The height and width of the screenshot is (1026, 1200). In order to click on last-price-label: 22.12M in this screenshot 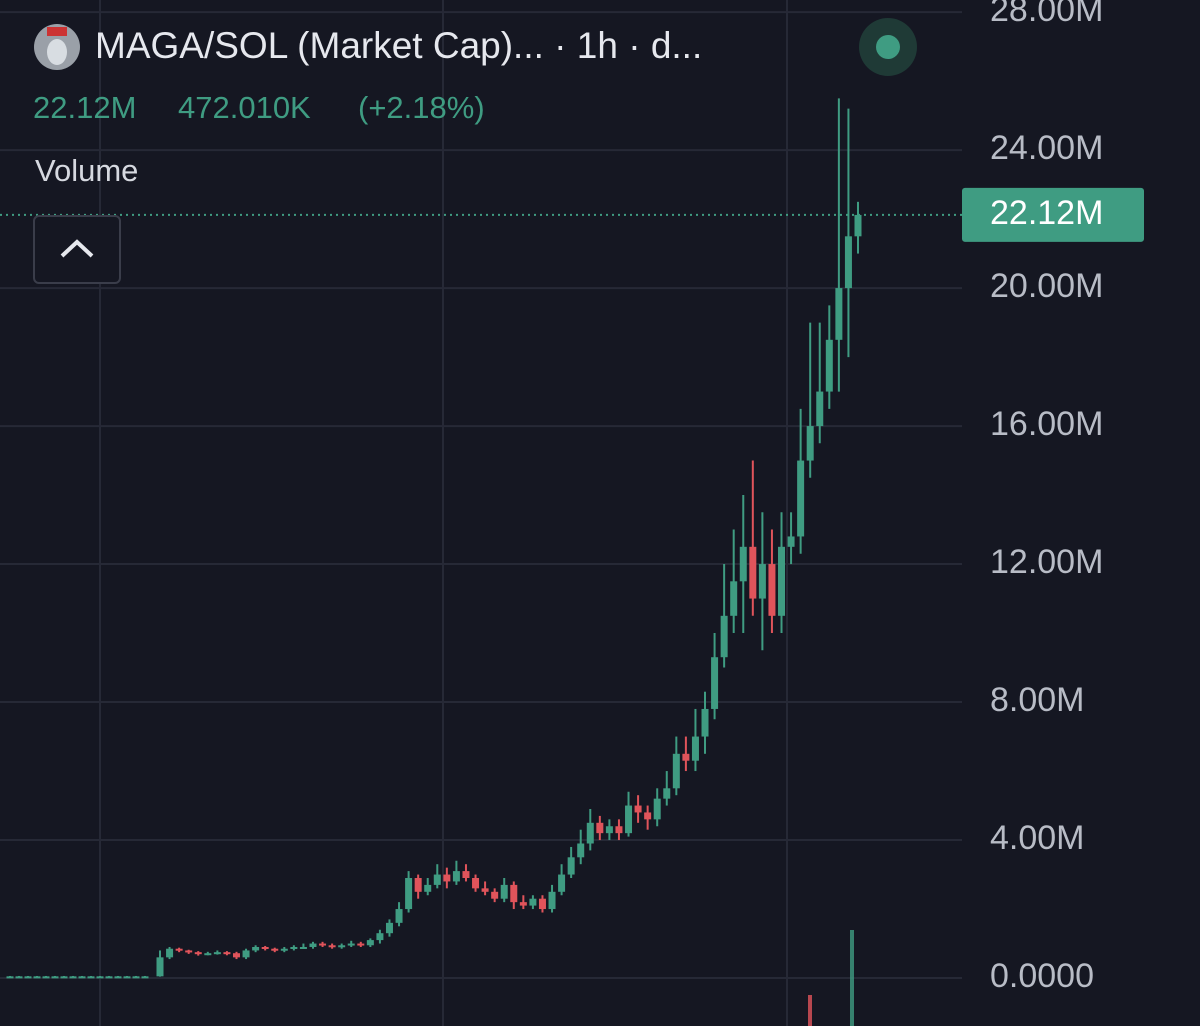, I will do `click(1046, 213)`.